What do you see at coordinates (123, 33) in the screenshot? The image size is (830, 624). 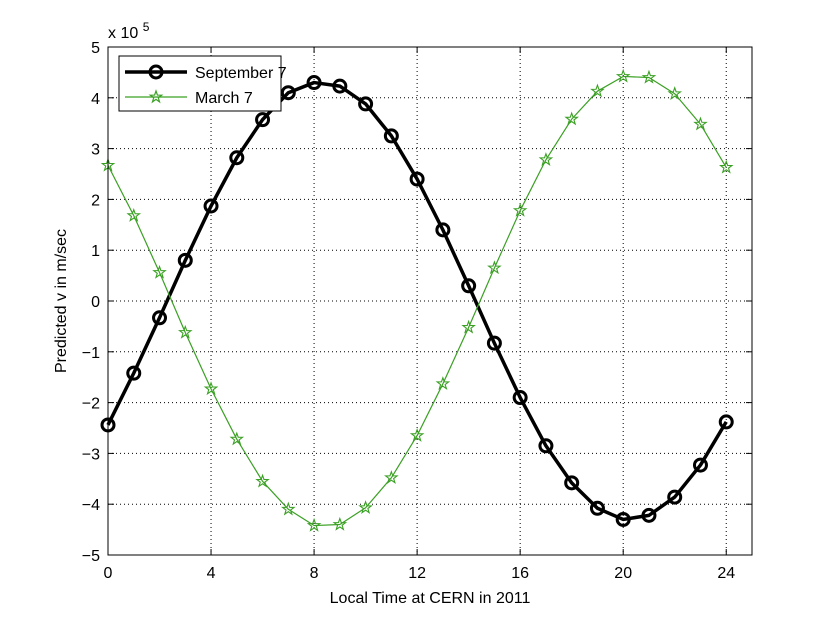 I see `y-scale-base: x 10` at bounding box center [123, 33].